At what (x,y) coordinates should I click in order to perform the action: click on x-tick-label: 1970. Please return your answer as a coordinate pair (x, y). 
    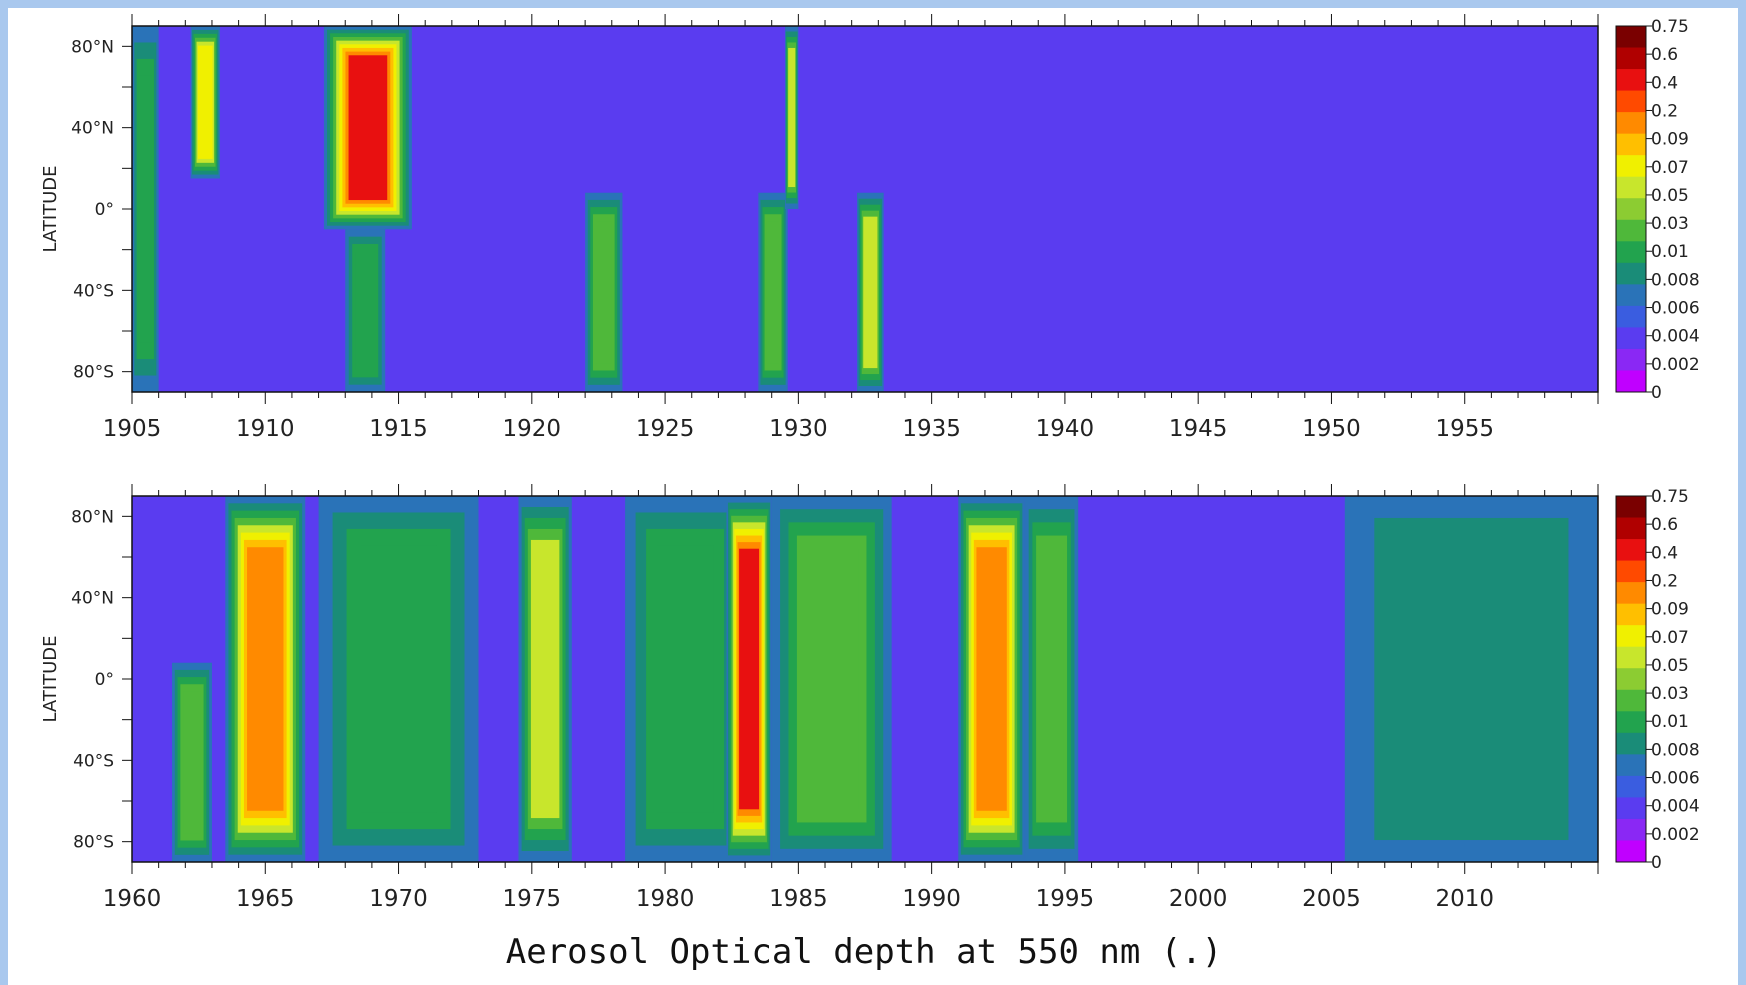
    Looking at the image, I should click on (398, 899).